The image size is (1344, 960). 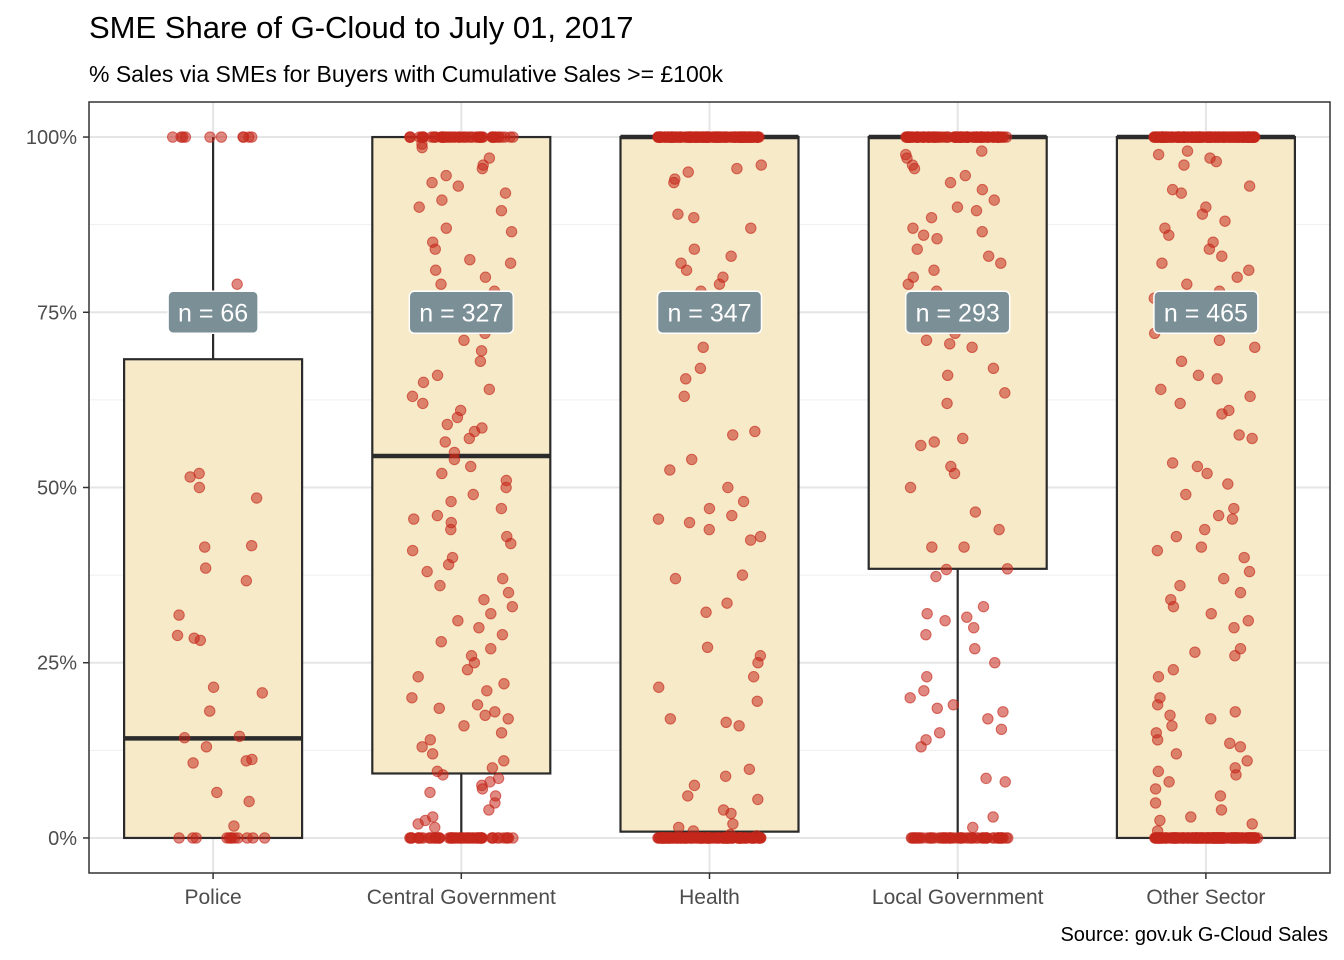 What do you see at coordinates (1205, 897) in the screenshot?
I see `x-tick-label: Other Sector` at bounding box center [1205, 897].